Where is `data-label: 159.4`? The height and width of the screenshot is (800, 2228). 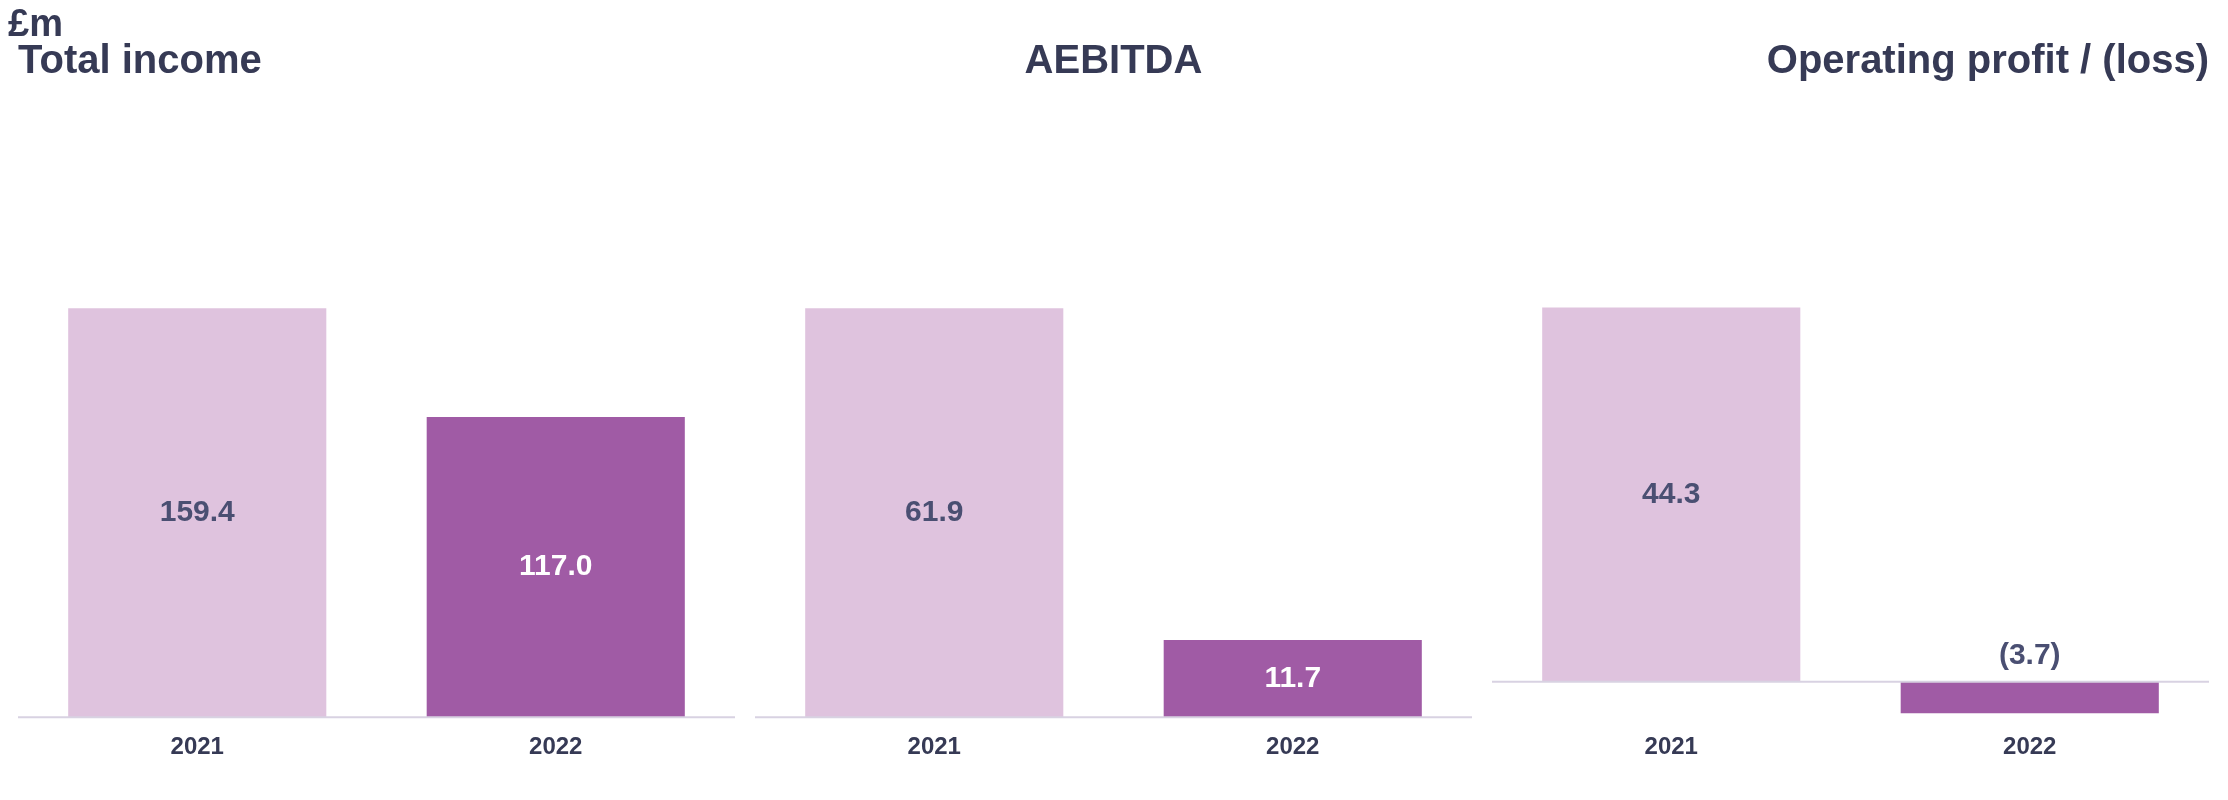
data-label: 159.4 is located at coordinates (197, 510).